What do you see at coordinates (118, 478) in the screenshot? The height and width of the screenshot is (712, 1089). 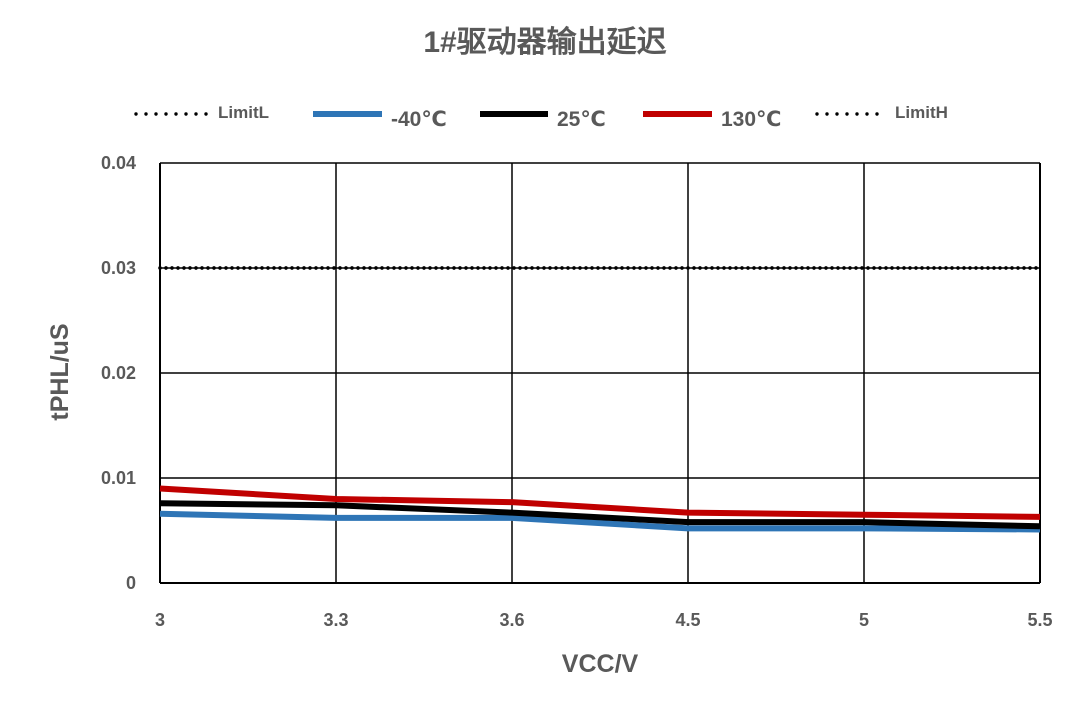 I see `y-tick-label: 0.01` at bounding box center [118, 478].